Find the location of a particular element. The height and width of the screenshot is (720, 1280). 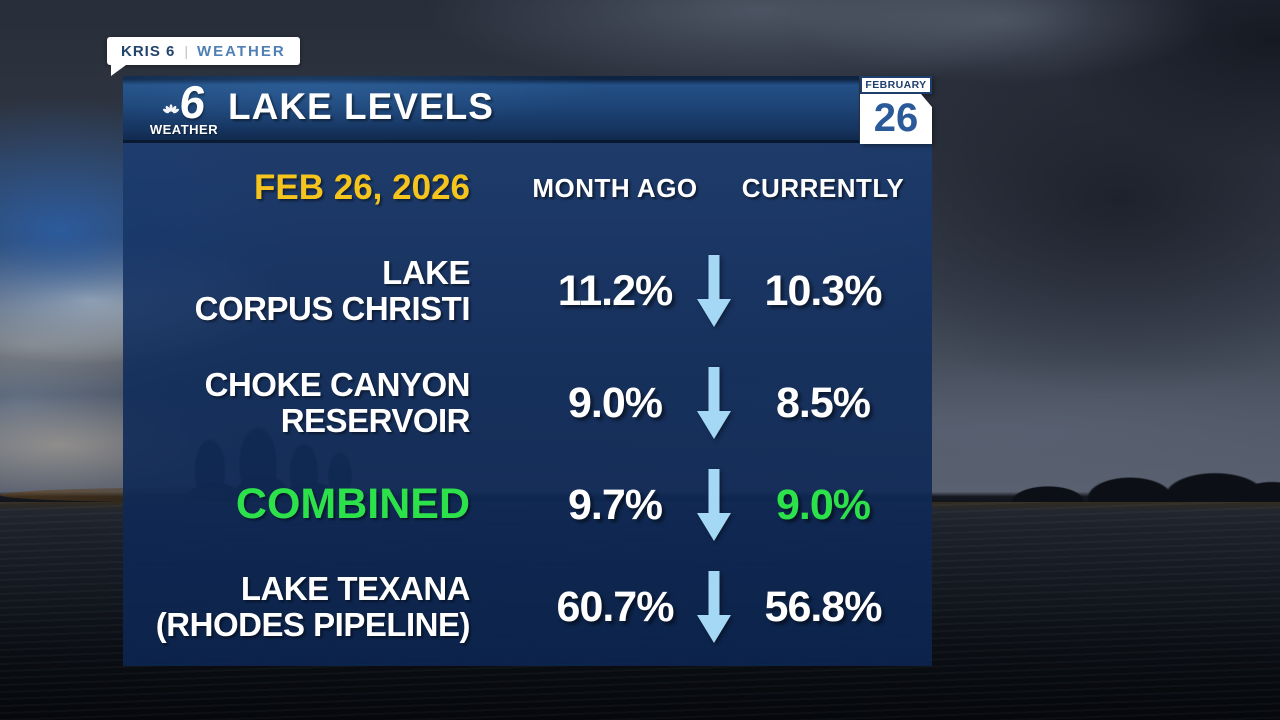

month-ago-value: 11.2% is located at coordinates (615, 290).